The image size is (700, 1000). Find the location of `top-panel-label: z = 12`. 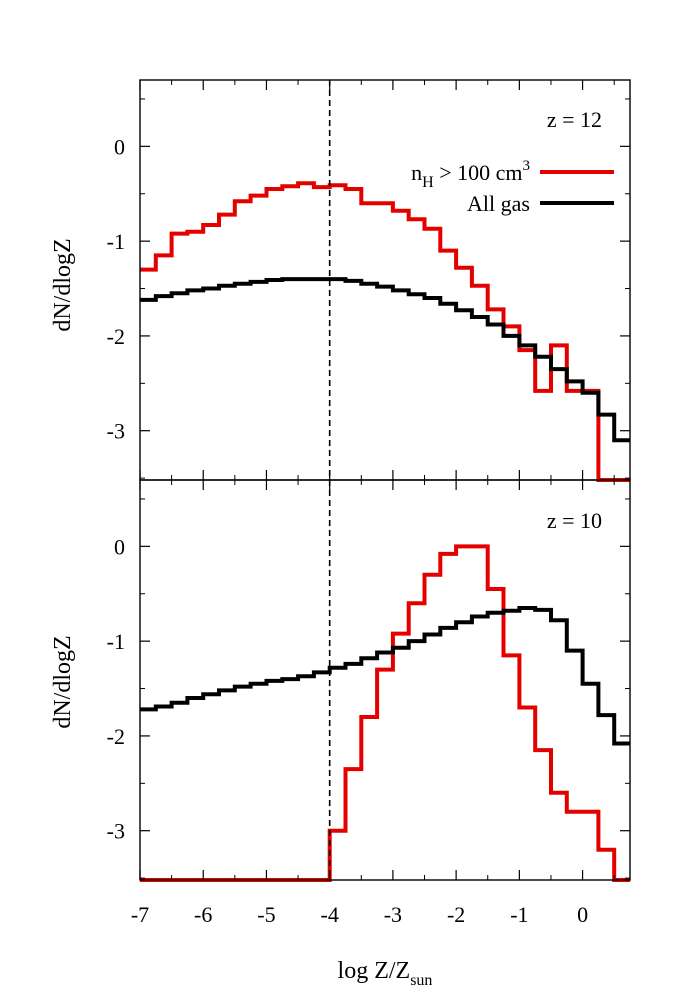

top-panel-label: z = 12 is located at coordinates (574, 119).